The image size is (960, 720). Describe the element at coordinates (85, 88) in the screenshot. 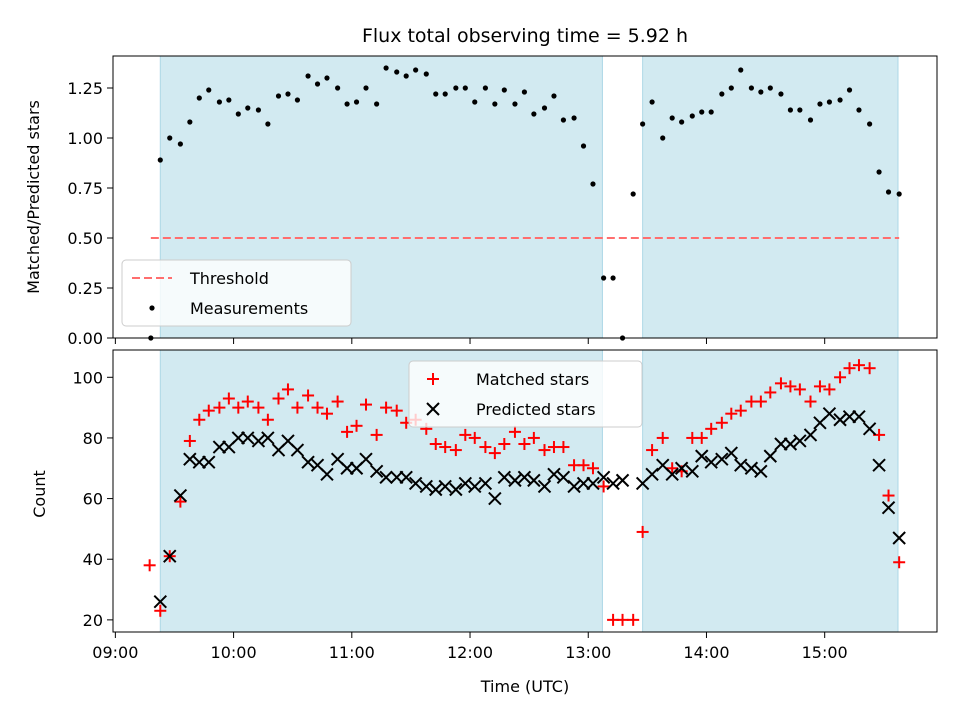

I see `ratio-y-tick-label: 1.25` at that location.